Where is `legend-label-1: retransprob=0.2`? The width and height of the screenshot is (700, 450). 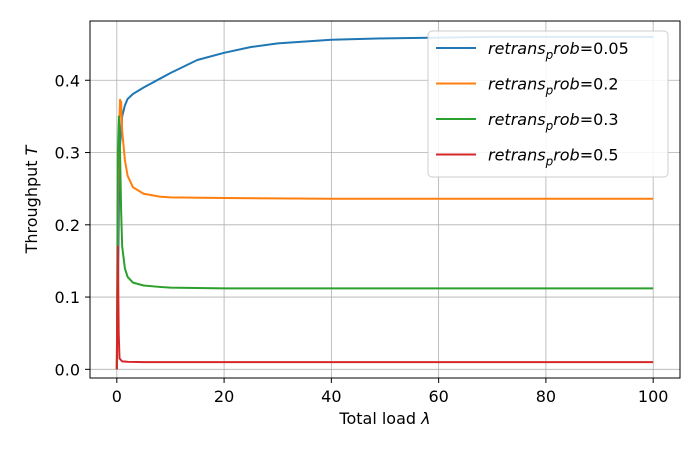
legend-label-1: retransprob=0.2 is located at coordinates (553, 86).